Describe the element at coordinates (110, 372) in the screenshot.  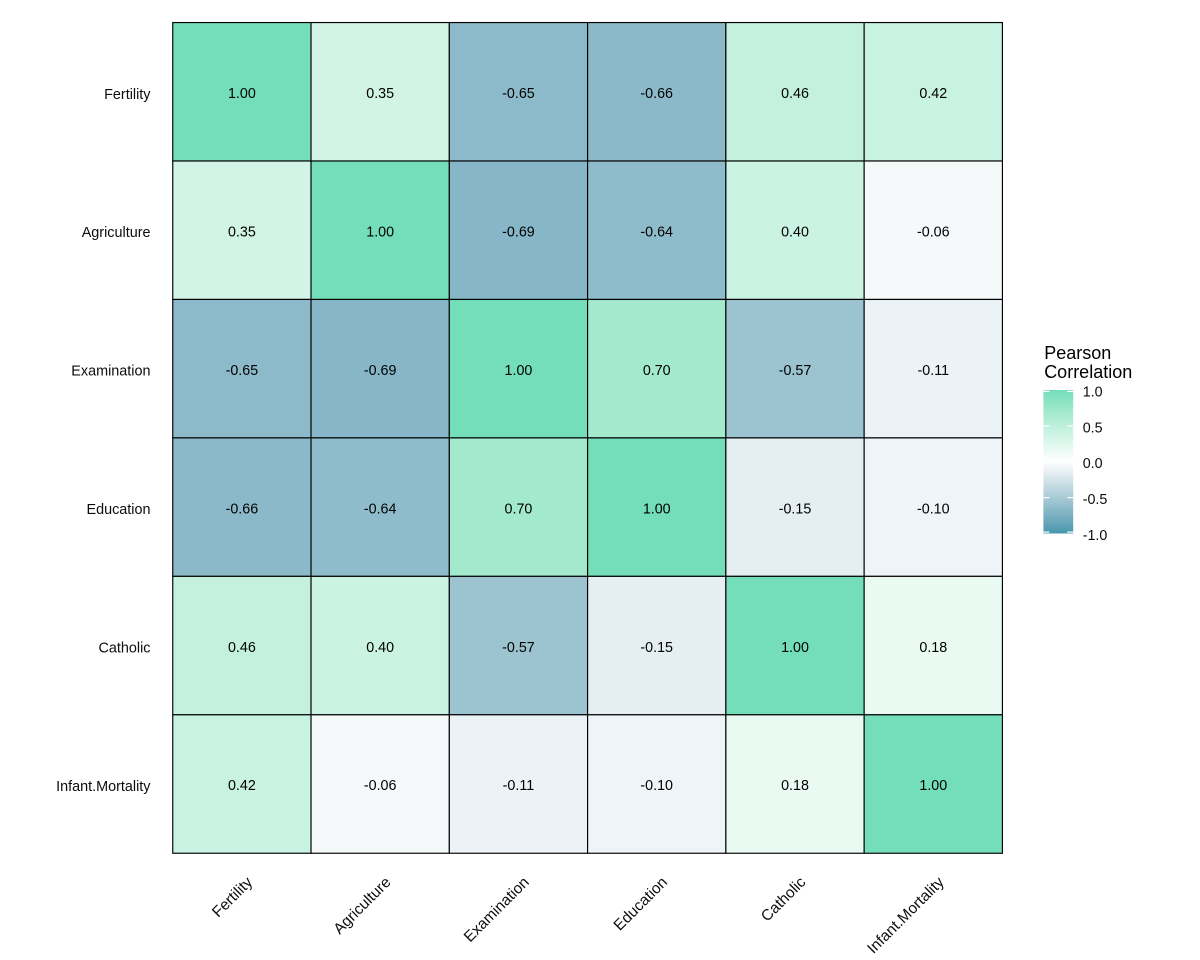
I see `svg-text: Examination` at that location.